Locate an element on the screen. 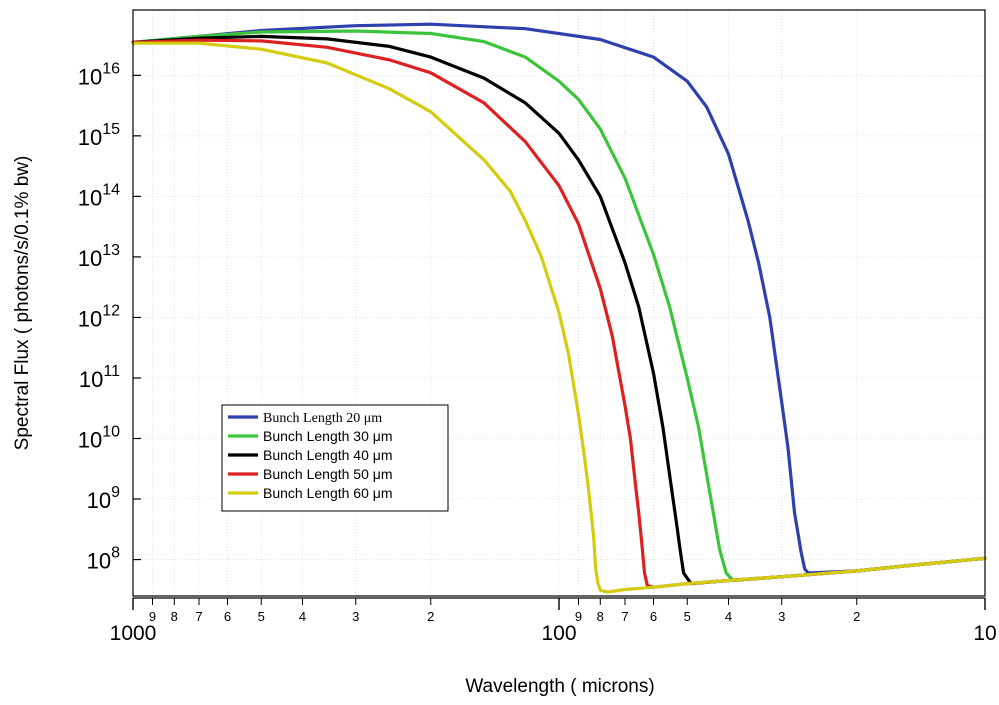  legend-label: Bunch Length 50 μm is located at coordinates (328, 474).